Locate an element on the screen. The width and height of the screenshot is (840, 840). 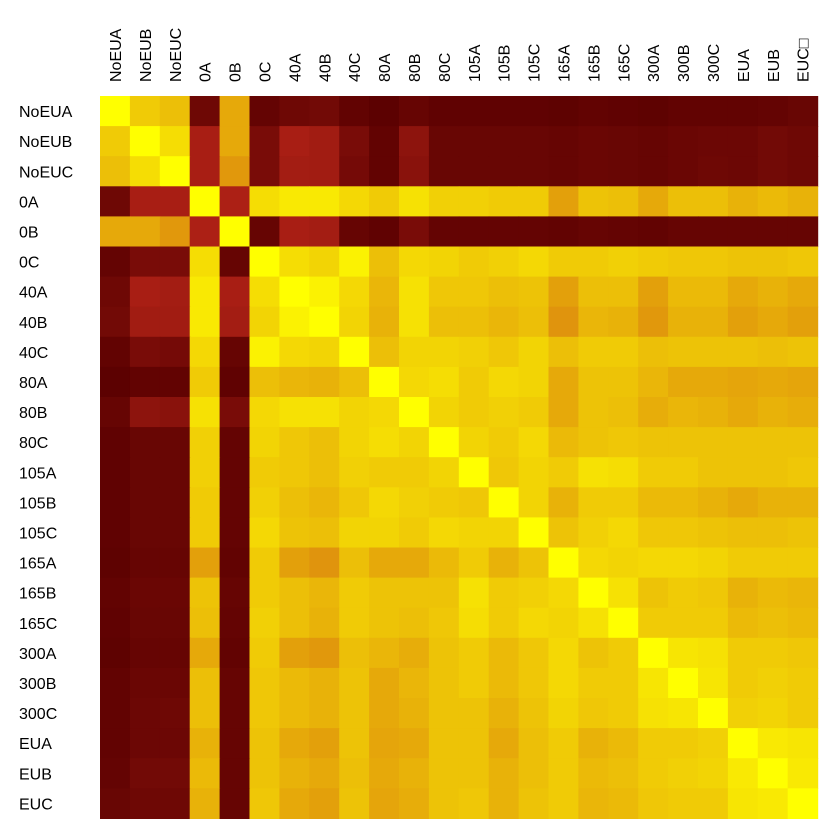
row-label: EUB is located at coordinates (35, 774).